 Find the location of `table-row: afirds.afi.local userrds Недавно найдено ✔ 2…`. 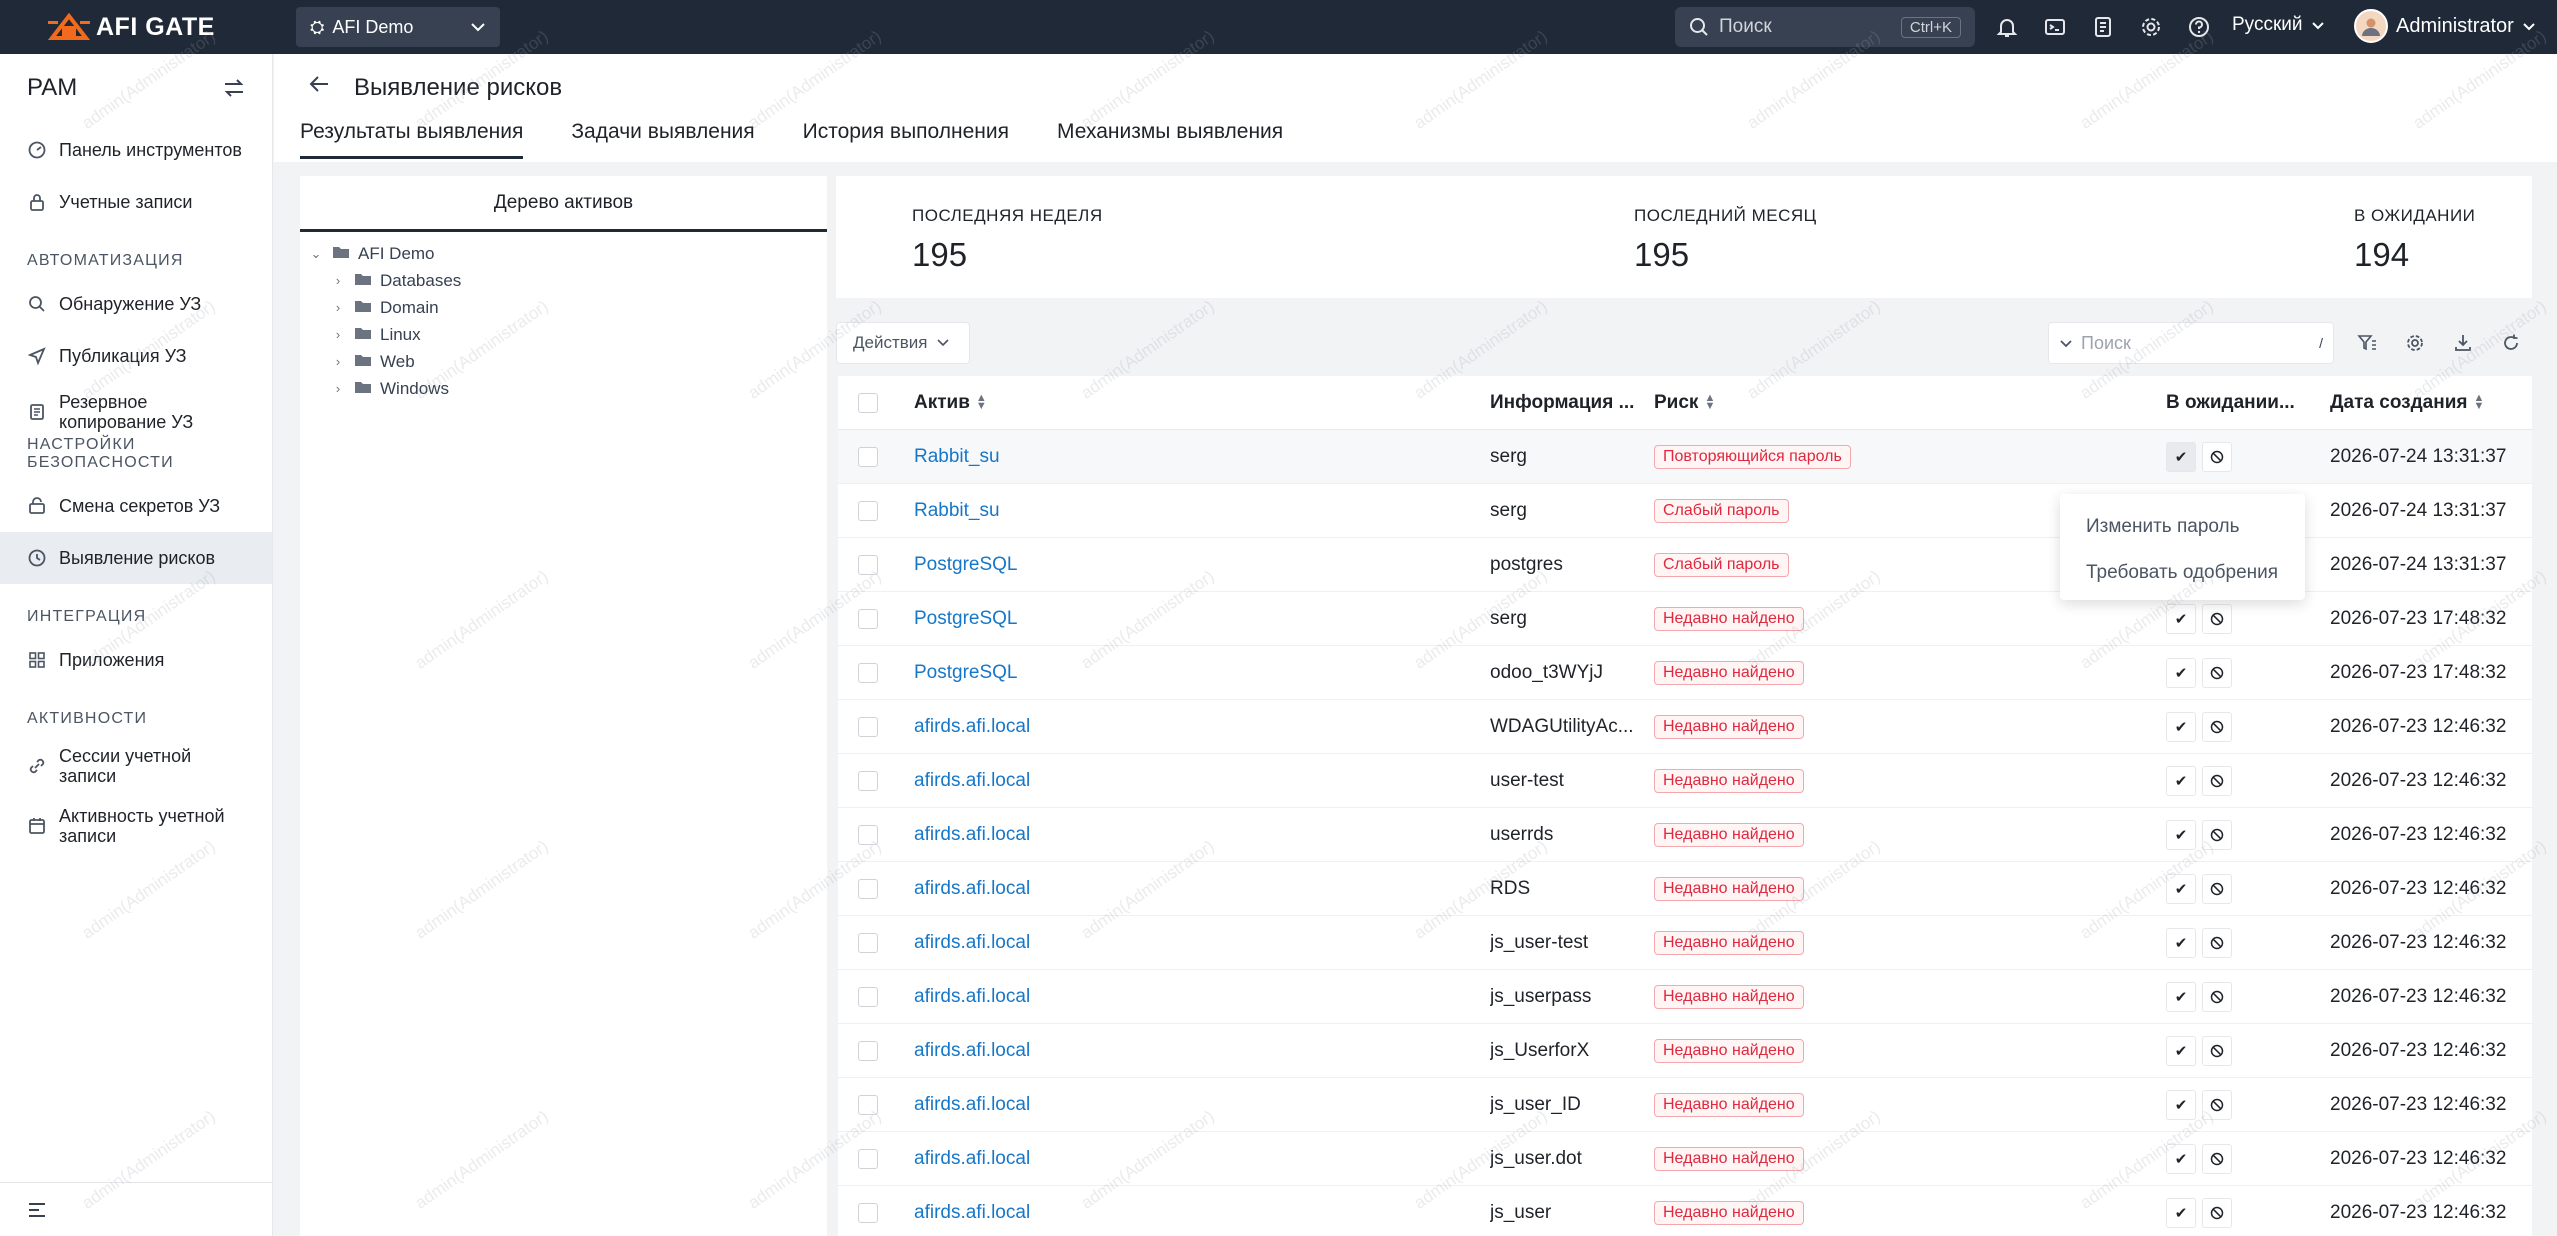

table-row: afirds.afi.local userrds Недавно найдено ✔ 2… is located at coordinates (1685, 835).